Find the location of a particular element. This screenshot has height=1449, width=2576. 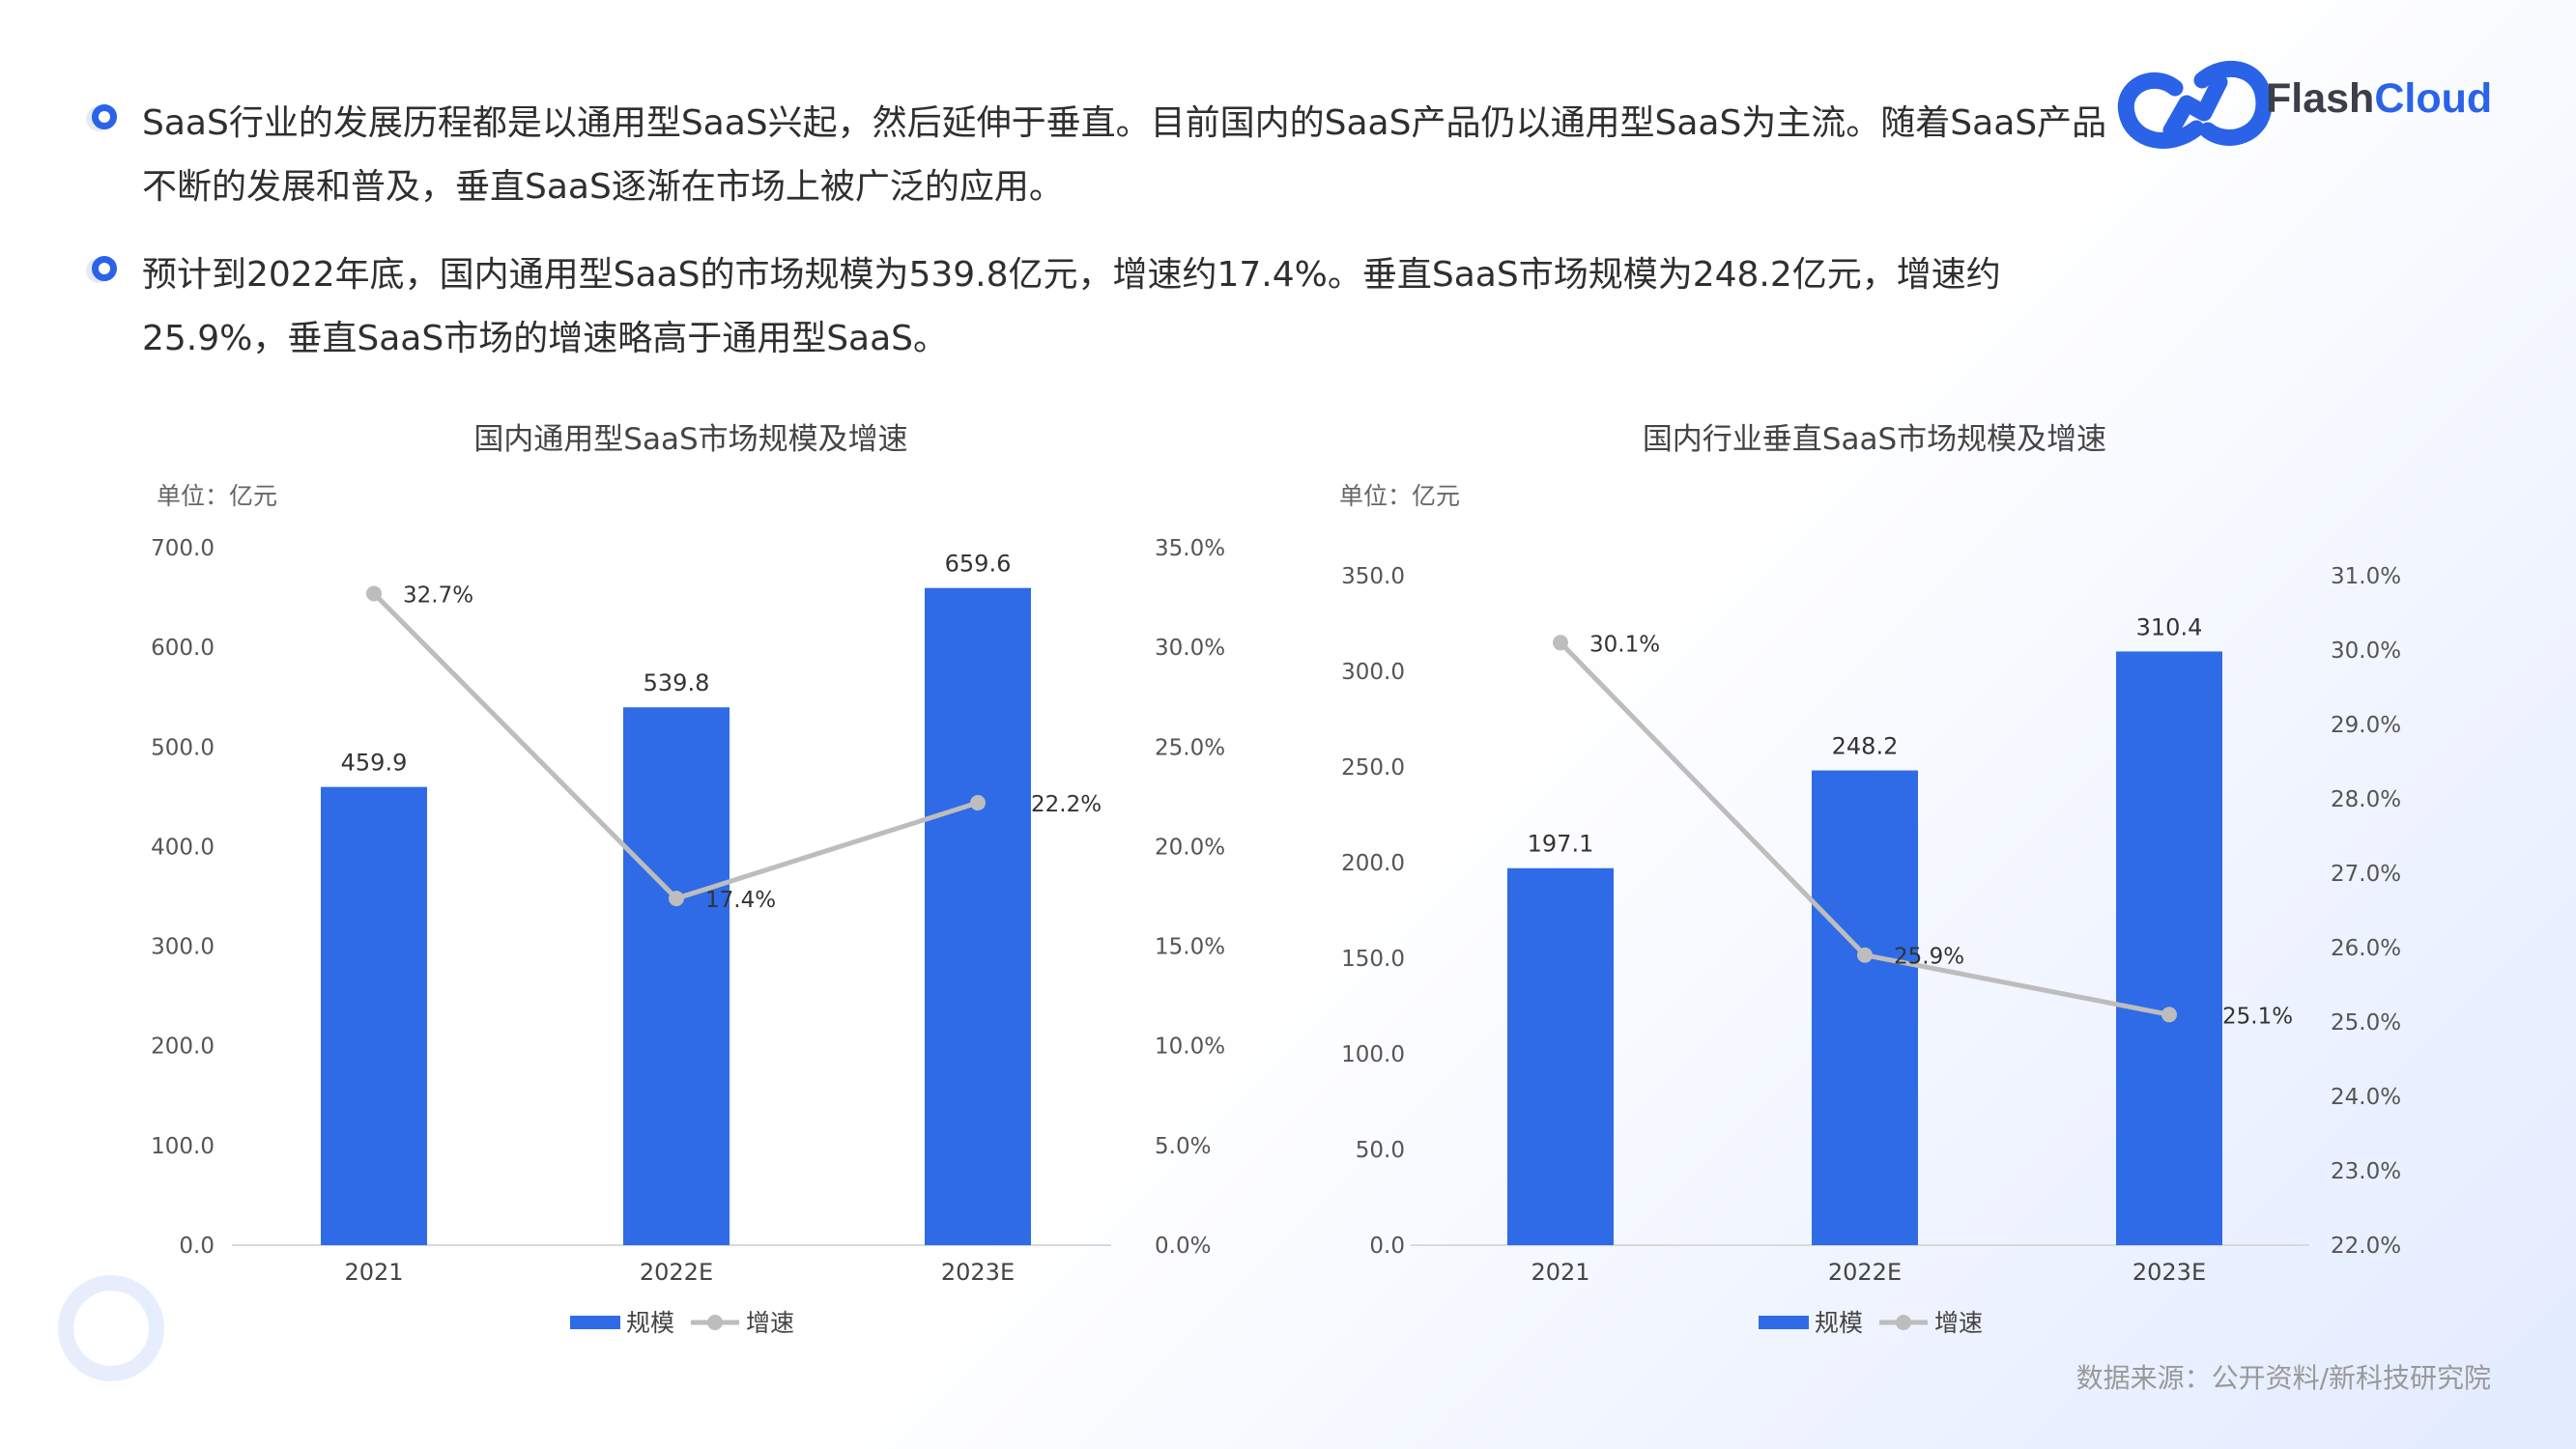

logo-wordmark: FlashCloud is located at coordinates (2379, 99).